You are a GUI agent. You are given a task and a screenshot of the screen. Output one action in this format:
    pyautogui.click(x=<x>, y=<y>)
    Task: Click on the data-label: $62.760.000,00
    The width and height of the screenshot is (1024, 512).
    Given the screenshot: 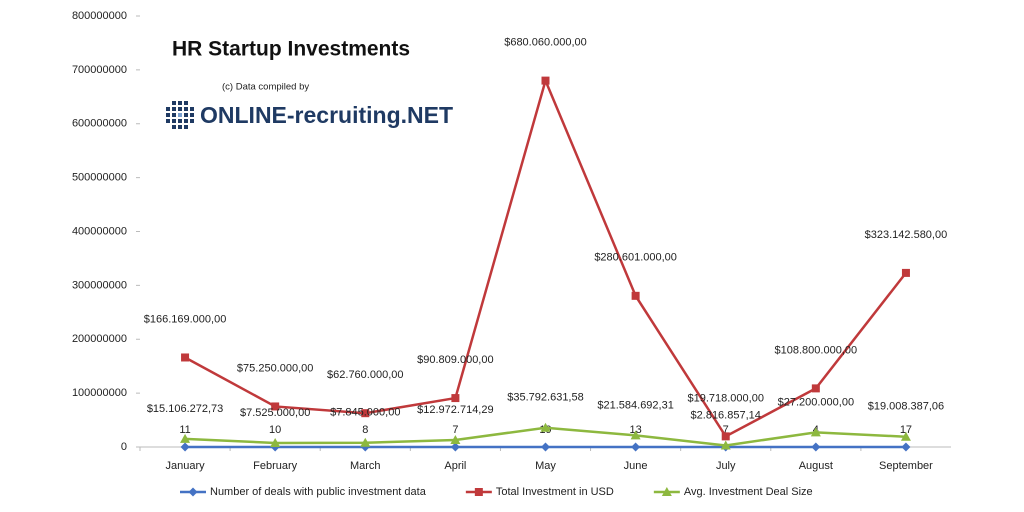 What is the action you would take?
    pyautogui.click(x=365, y=375)
    